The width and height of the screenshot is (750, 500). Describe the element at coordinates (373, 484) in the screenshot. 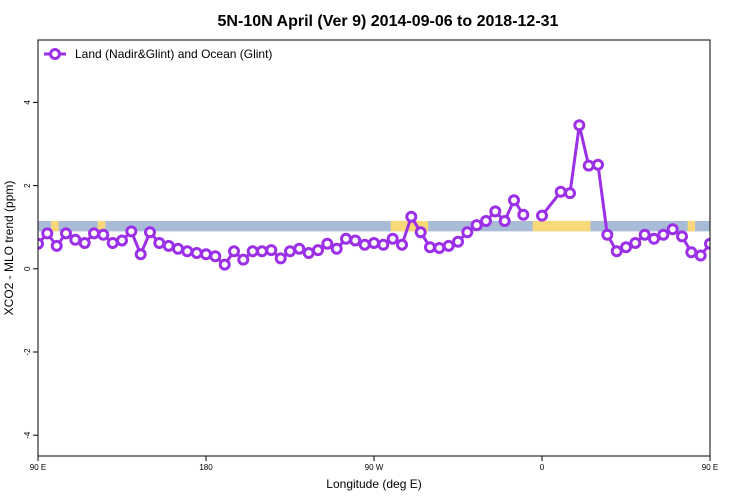

I see `x-axis-label: Longitude (deg E)` at that location.